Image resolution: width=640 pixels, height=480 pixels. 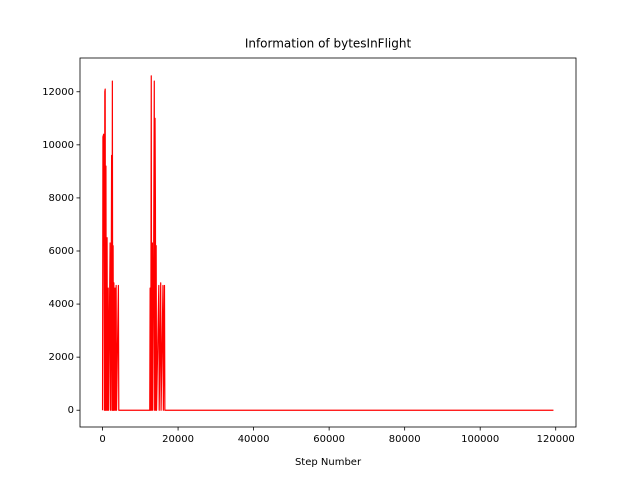 What do you see at coordinates (328, 44) in the screenshot?
I see `chart-title: Information of bytesInFlight` at bounding box center [328, 44].